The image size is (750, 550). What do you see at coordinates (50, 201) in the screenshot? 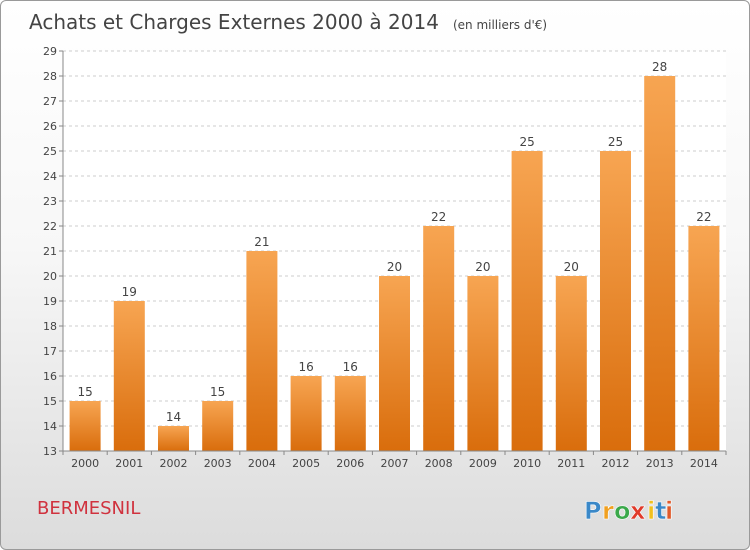
I see `y-tick-label: 23` at bounding box center [50, 201].